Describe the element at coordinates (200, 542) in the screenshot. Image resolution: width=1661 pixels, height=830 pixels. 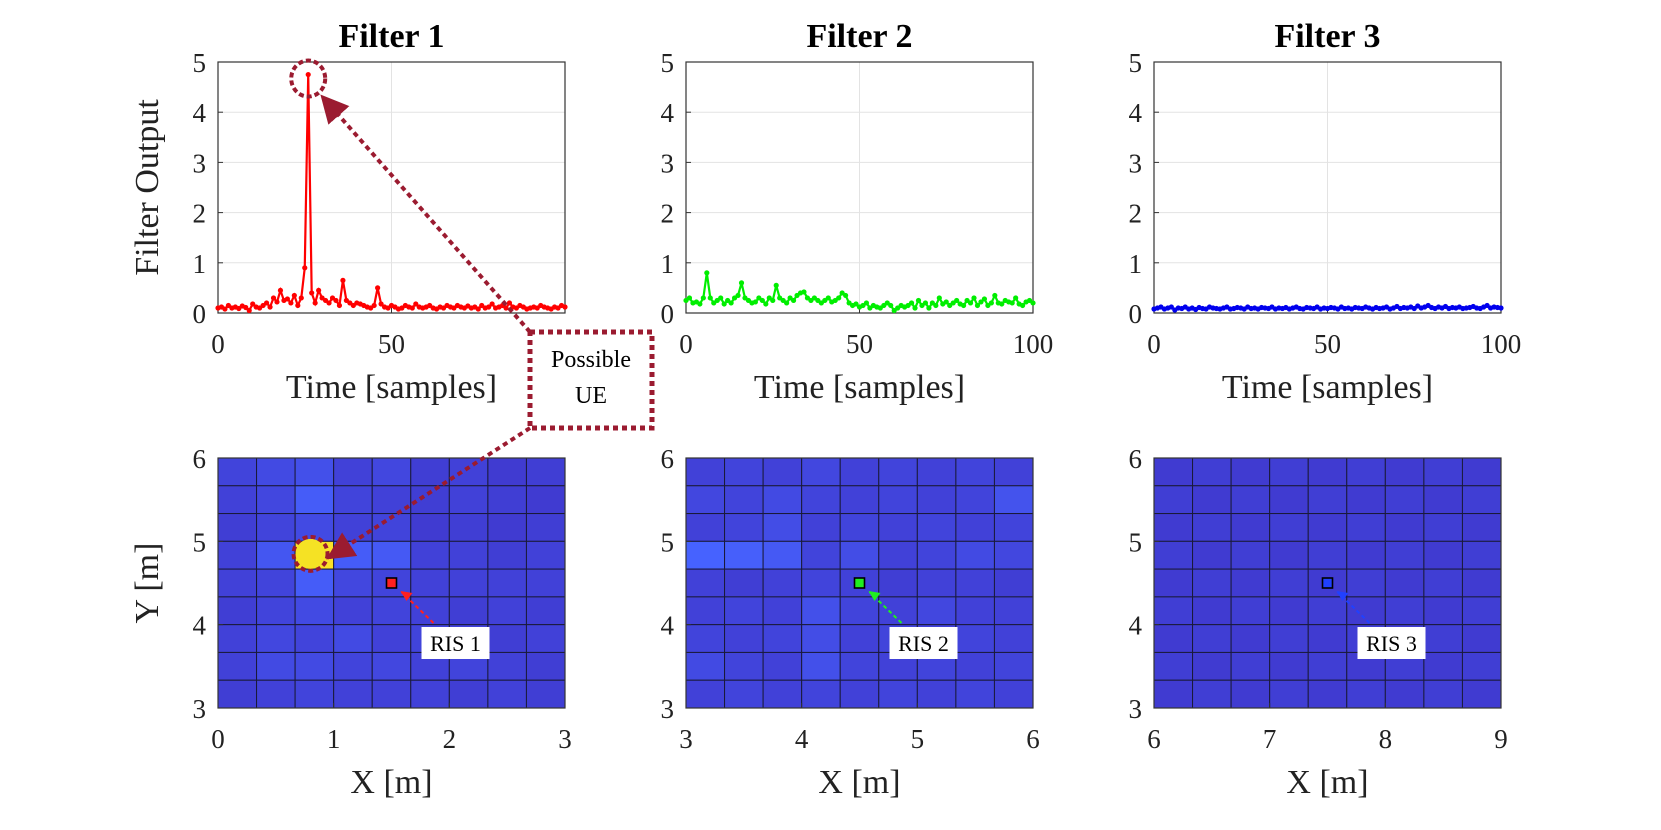
I see `y-tick-label: 5` at that location.